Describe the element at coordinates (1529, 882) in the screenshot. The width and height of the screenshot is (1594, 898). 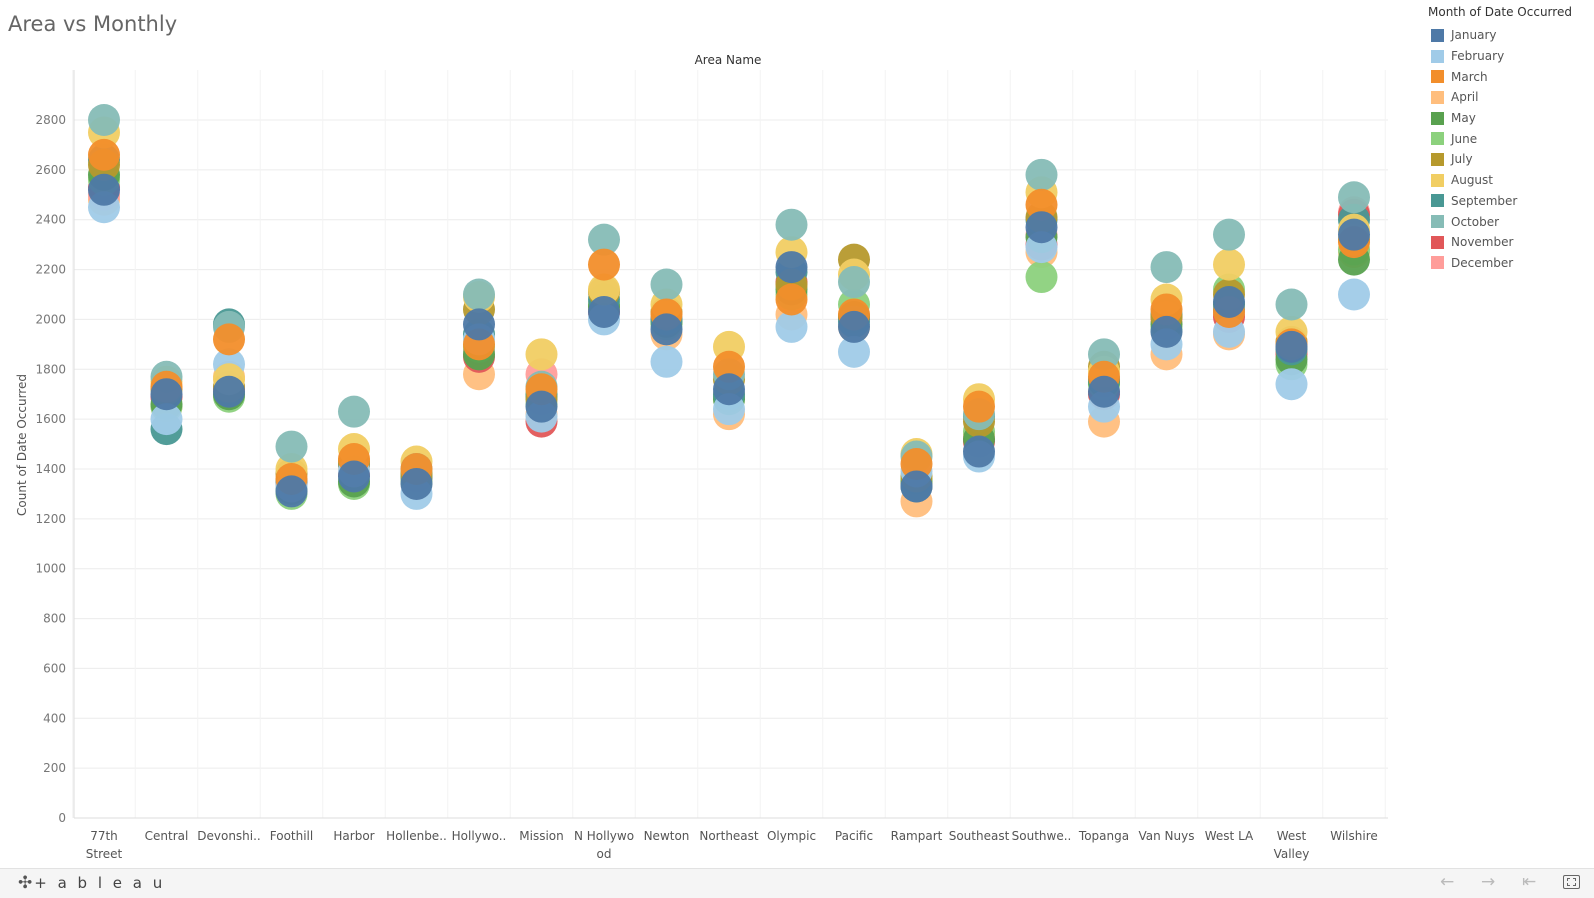
I see `reset-icon: ⇤` at that location.